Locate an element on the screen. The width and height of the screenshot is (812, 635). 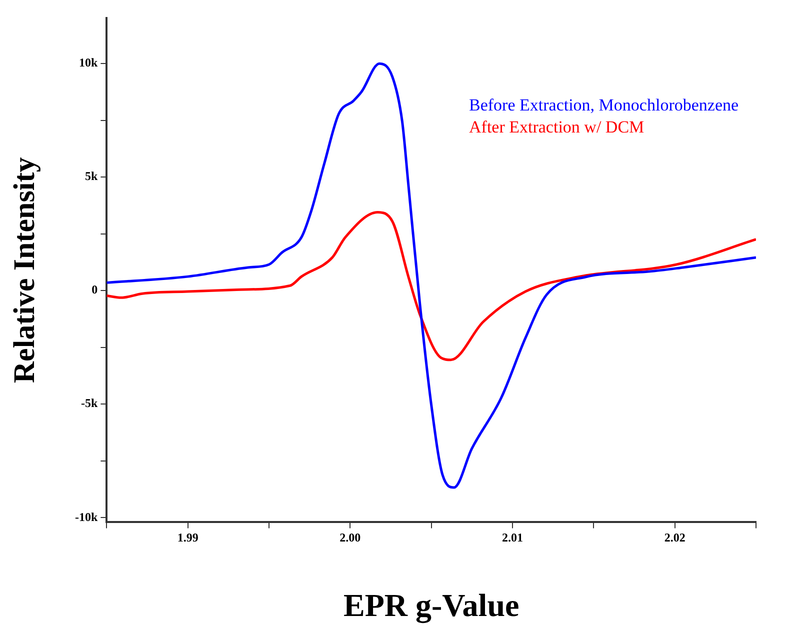
x-tick-label: 2.01 is located at coordinates (512, 537).